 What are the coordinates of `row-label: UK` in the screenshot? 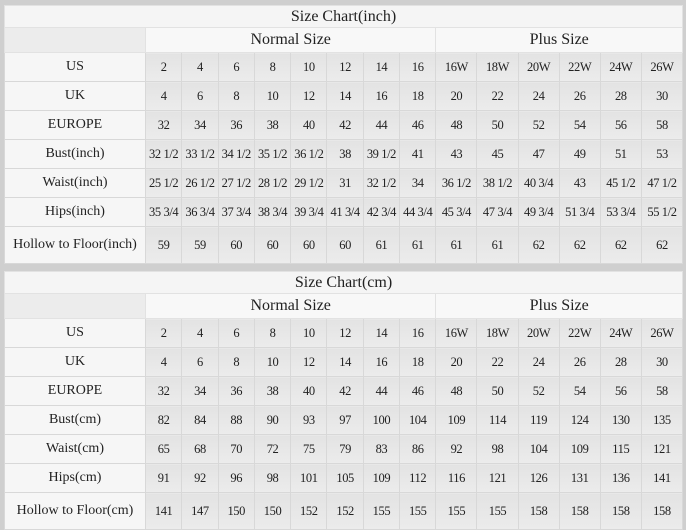 It's located at (75, 96).